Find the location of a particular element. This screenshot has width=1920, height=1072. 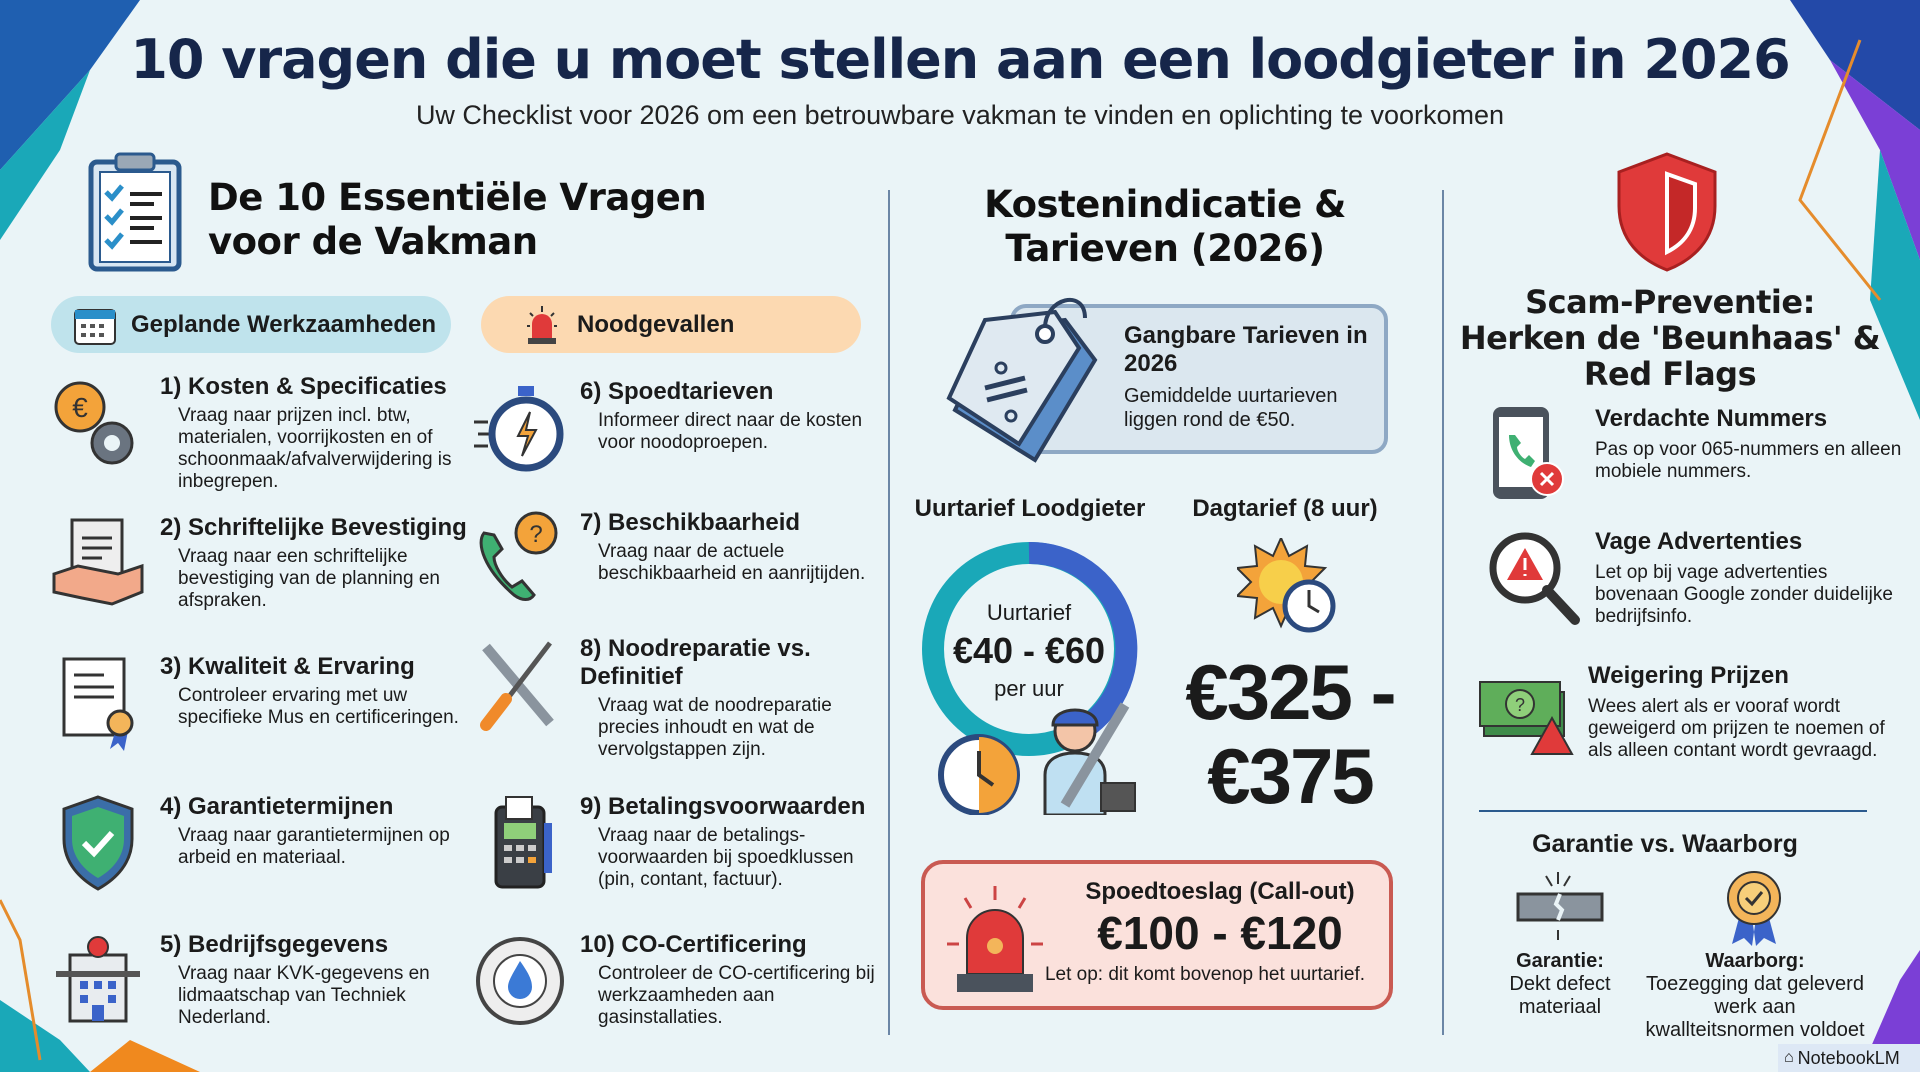

daily-rate-label: Dagtarief (8 uur) is located at coordinates (1285, 508).